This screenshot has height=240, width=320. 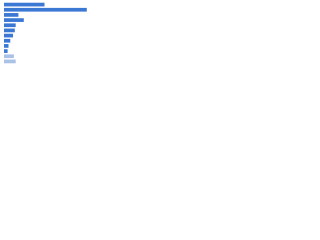 What do you see at coordinates (45, 33) in the screenshot?
I see `chart` at bounding box center [45, 33].